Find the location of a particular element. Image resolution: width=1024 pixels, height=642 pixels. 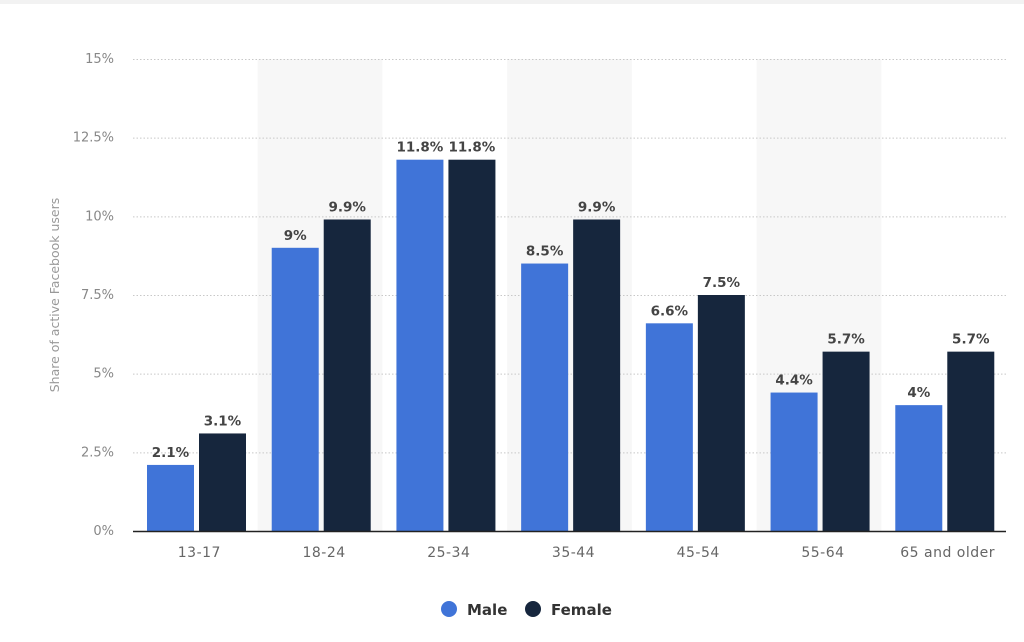

data-label: 9% is located at coordinates (295, 236).